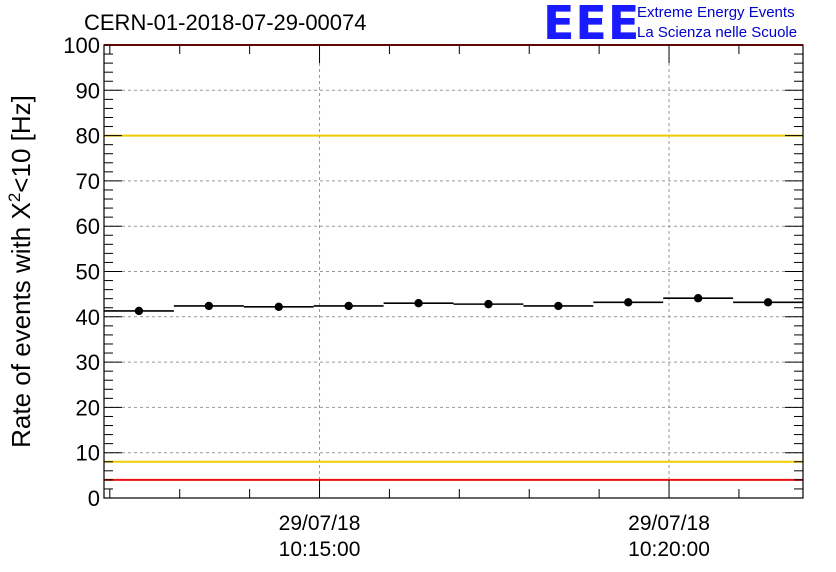 The image size is (836, 572). Describe the element at coordinates (20, 271) in the screenshot. I see `y-axis-label: Rate of events with X2<10 [Hz]` at that location.